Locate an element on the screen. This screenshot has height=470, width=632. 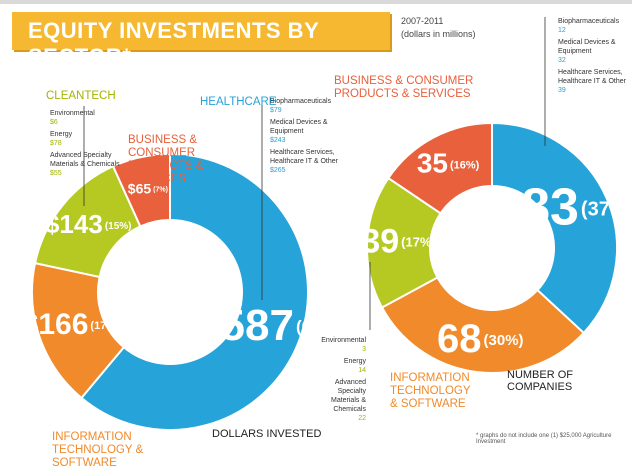
right-healthcare-item-value: 39 is located at coordinates (562, 90).